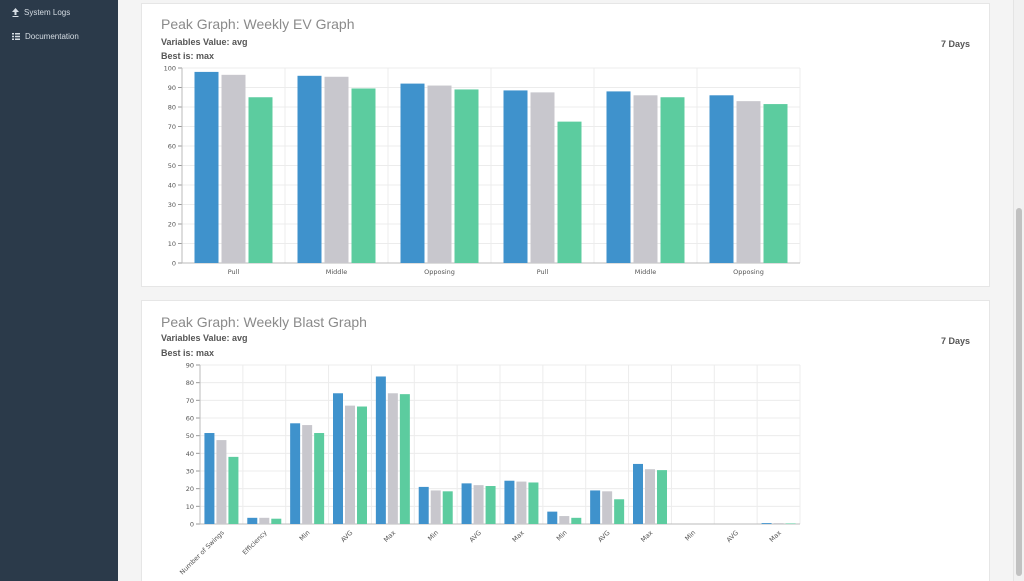  I want to click on y-tick-label: 0, so click(192, 525).